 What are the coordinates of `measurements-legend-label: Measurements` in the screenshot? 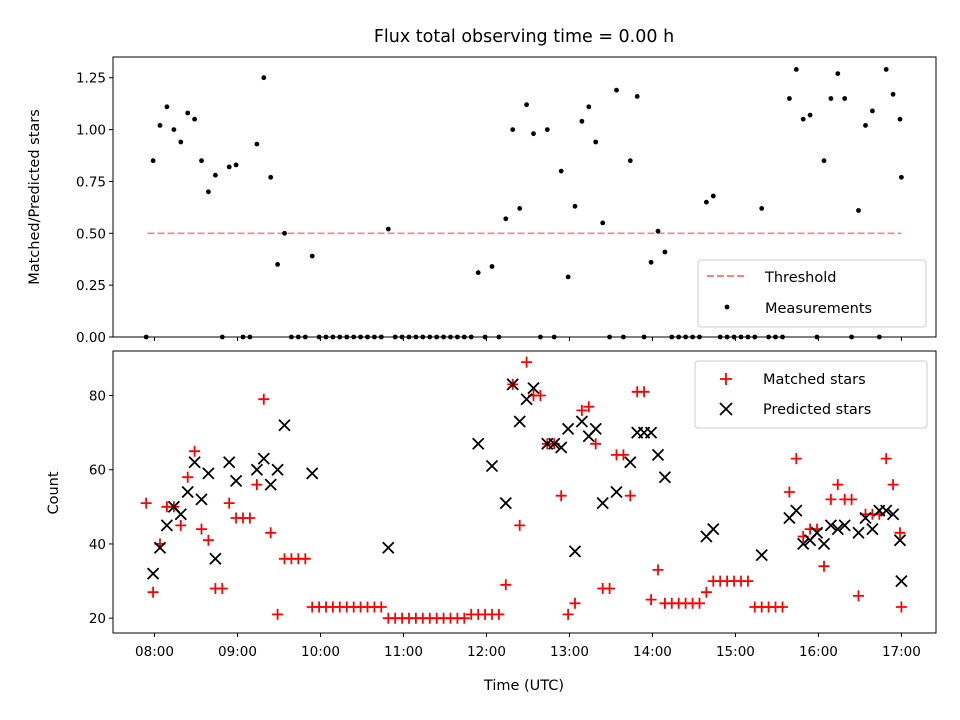 It's located at (818, 309).